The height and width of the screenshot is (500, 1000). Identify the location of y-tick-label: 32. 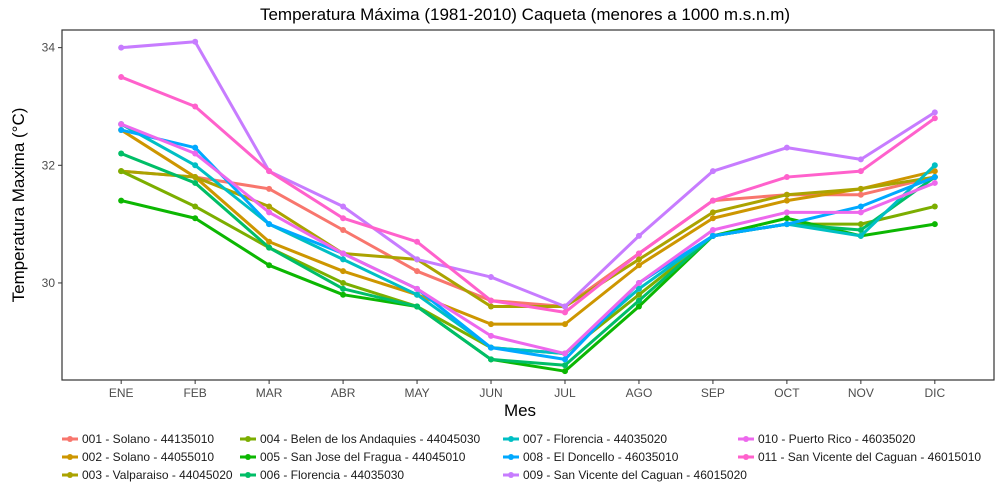
(49, 165).